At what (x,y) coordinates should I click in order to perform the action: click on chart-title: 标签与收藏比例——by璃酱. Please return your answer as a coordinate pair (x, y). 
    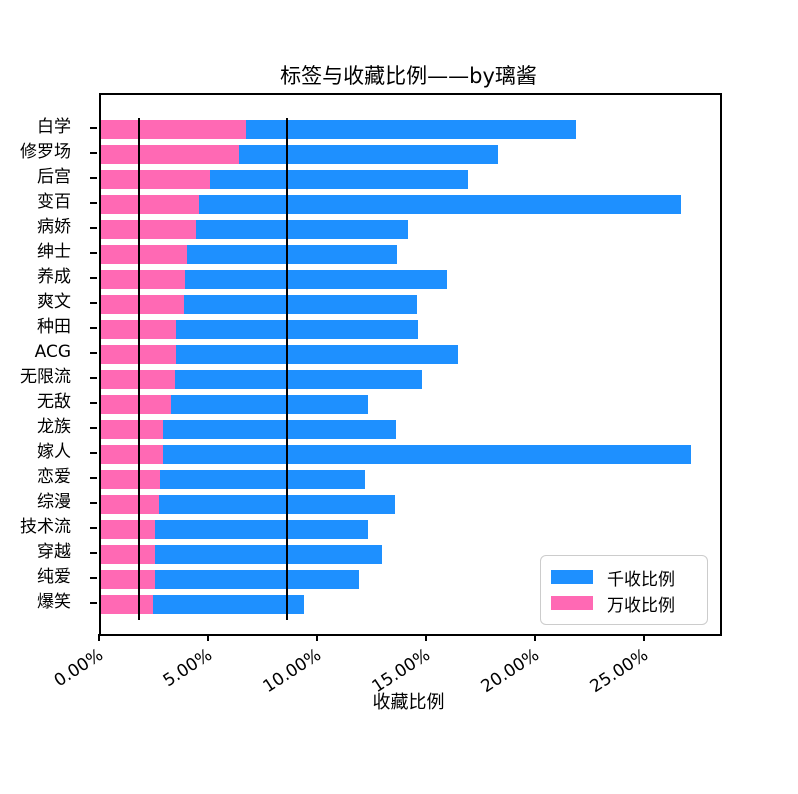
    Looking at the image, I should click on (408, 76).